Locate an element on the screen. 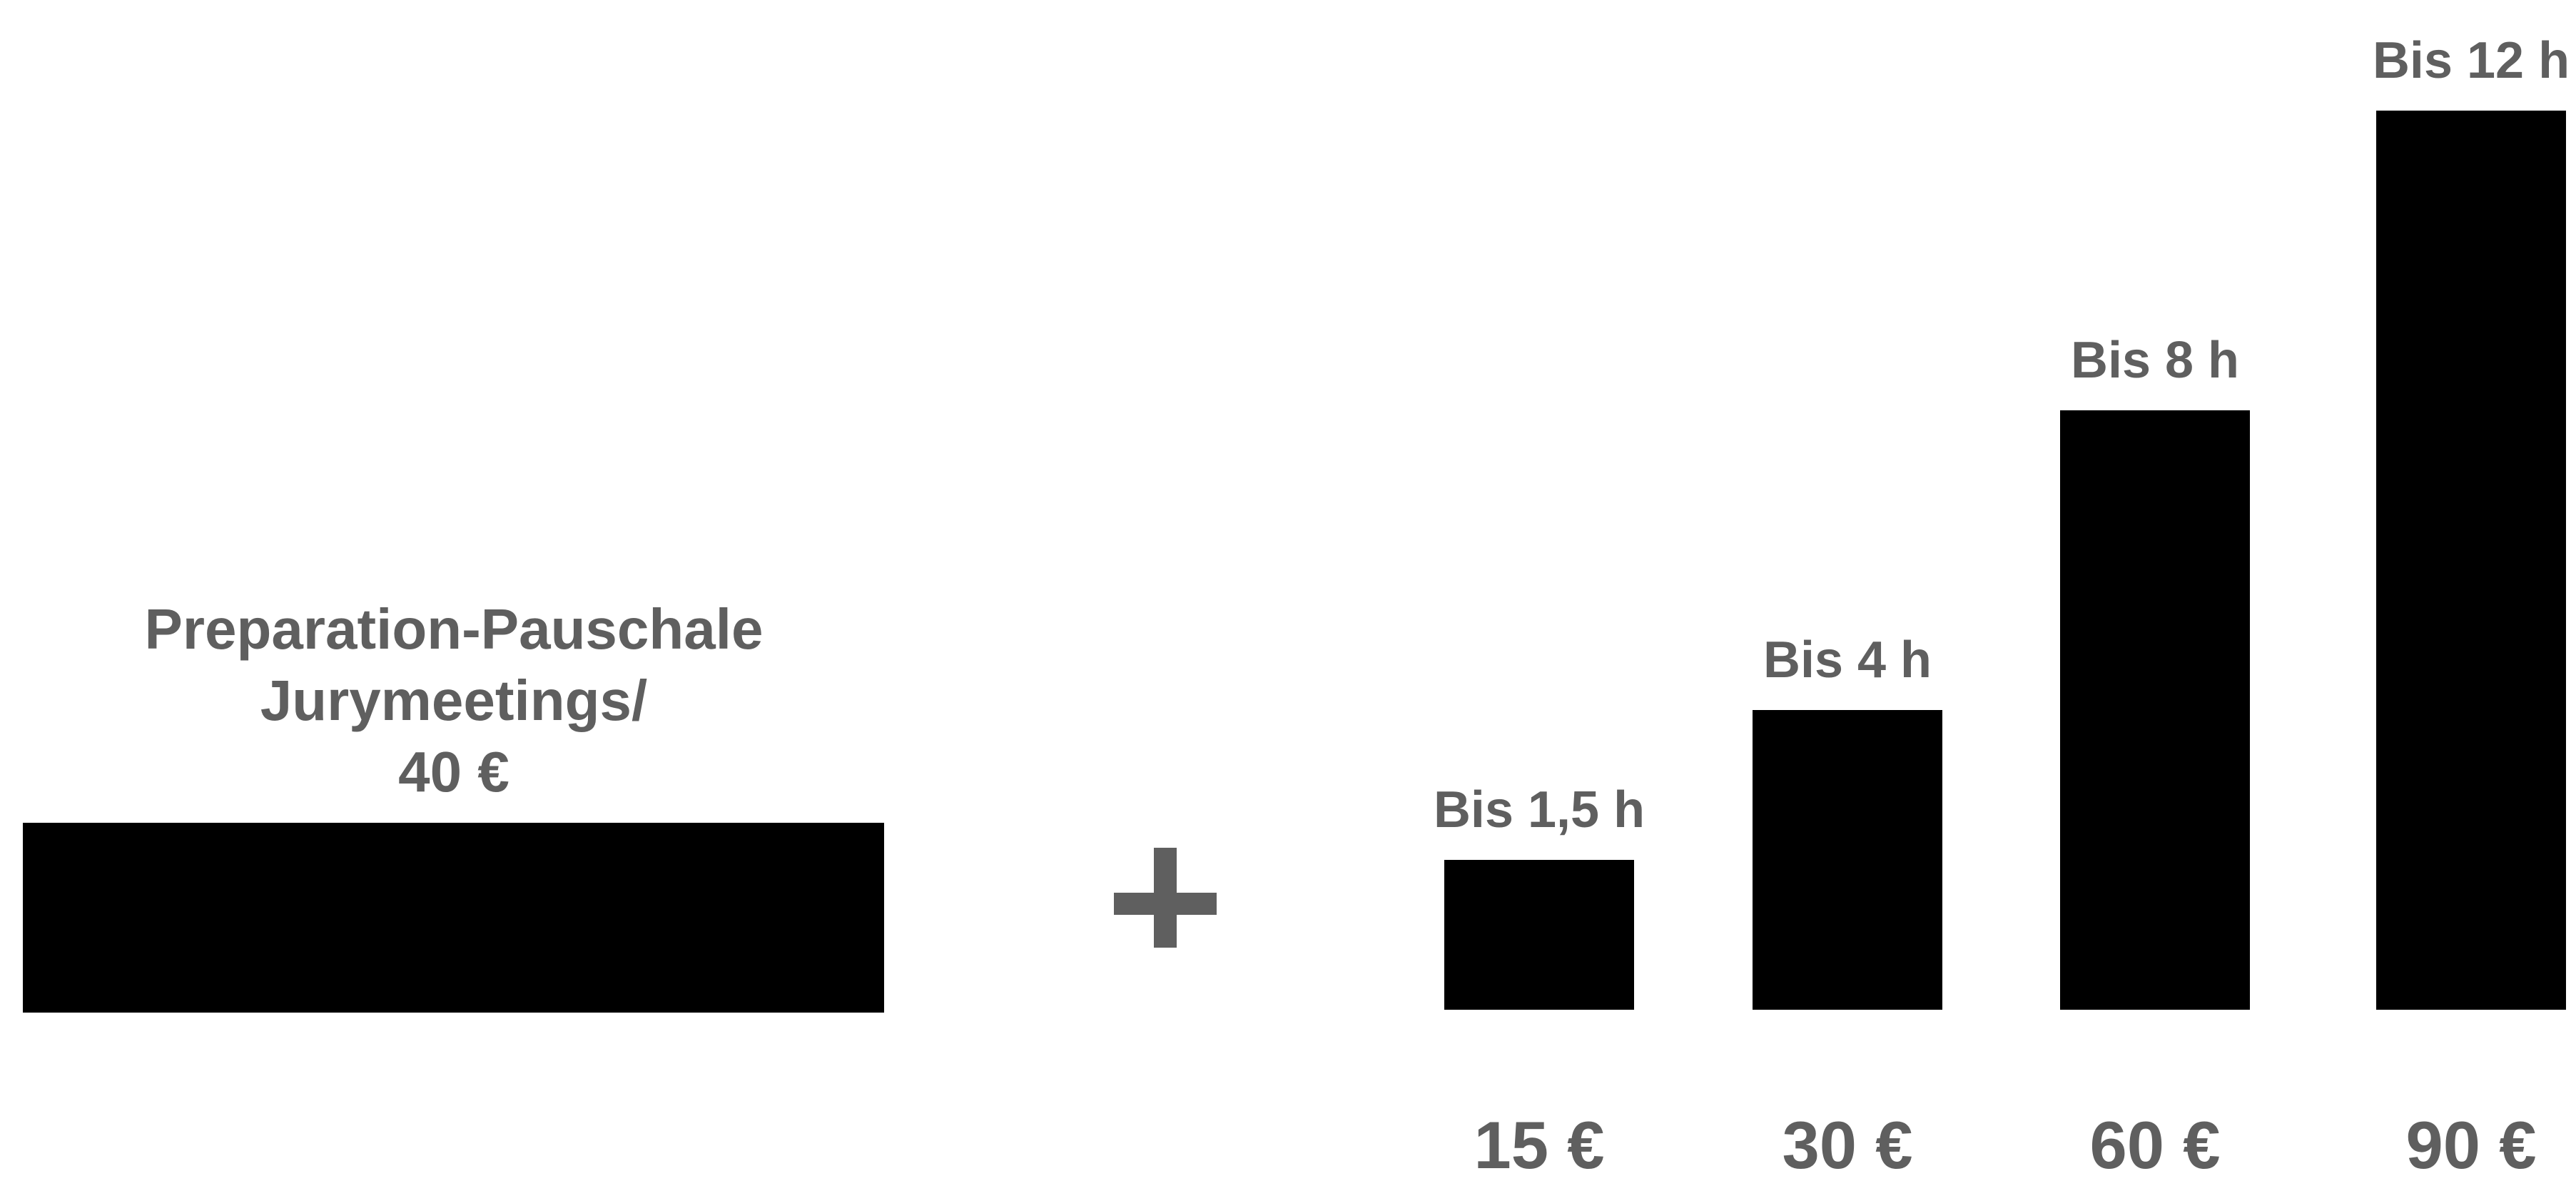  tier-value-label-4: 90 € is located at coordinates (2471, 1144).